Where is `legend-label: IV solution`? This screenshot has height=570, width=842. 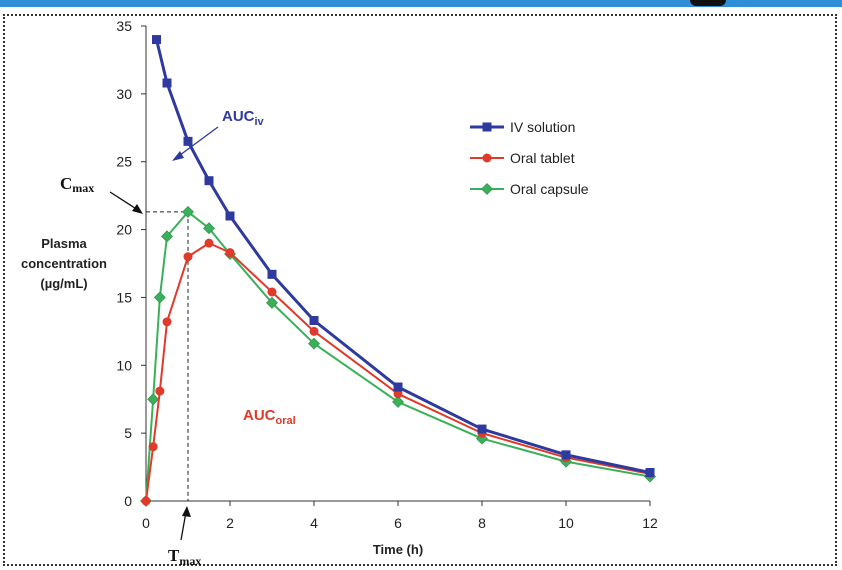
legend-label: IV solution is located at coordinates (542, 127).